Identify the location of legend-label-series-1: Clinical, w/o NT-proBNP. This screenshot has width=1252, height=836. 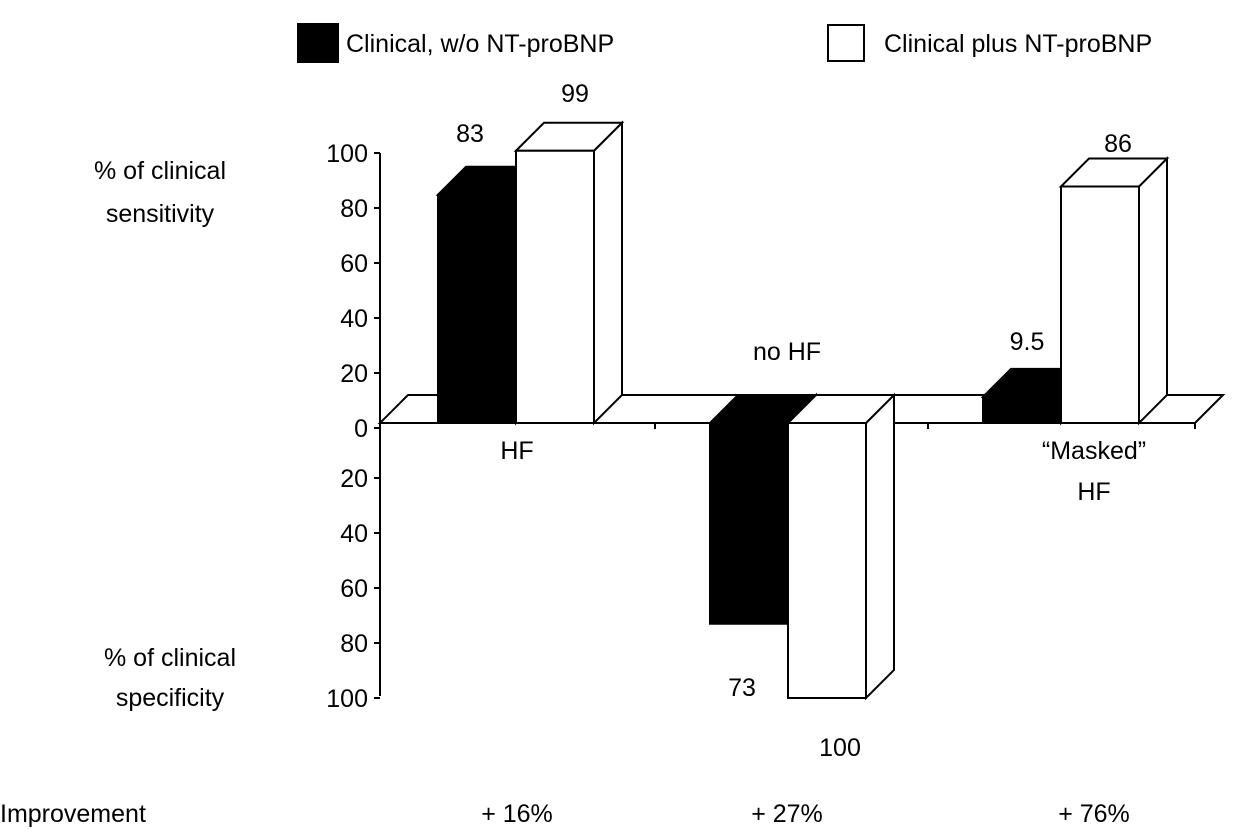
(480, 44).